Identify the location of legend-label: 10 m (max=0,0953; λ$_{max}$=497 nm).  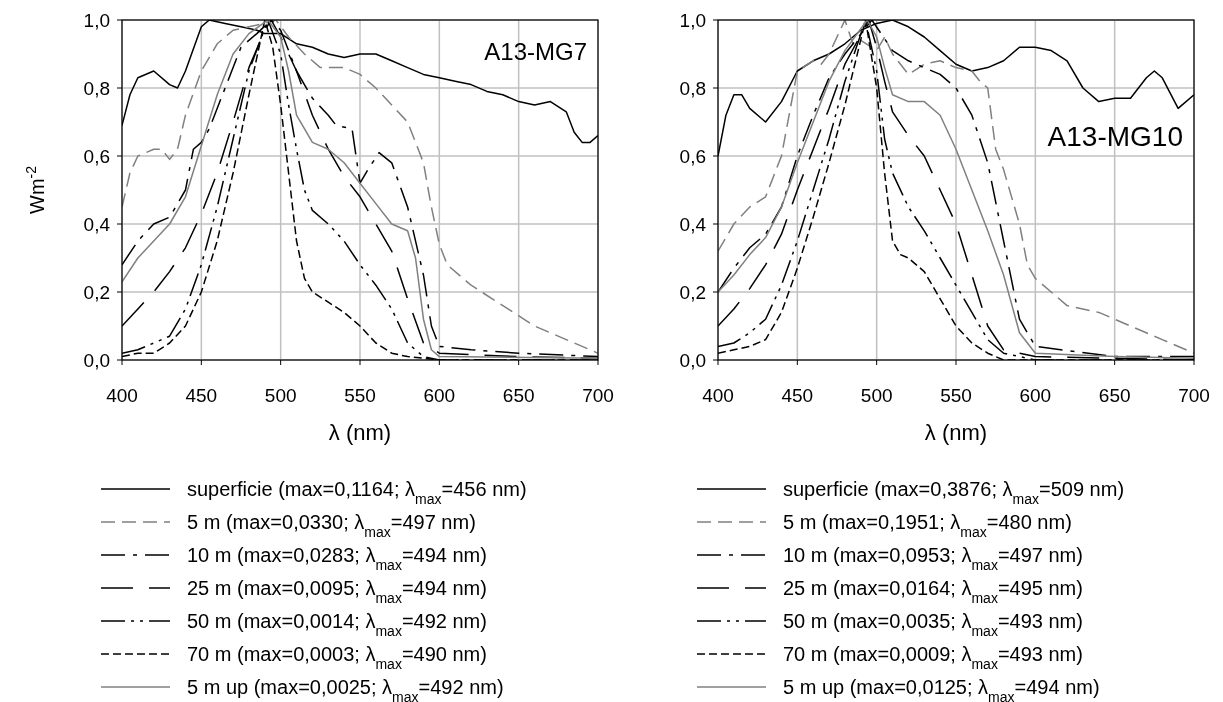
(933, 558).